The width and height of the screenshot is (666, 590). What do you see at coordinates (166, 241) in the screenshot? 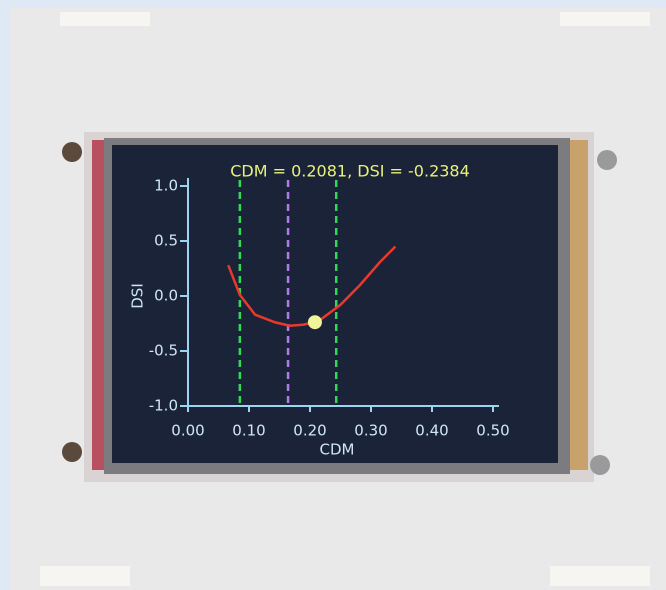
I see `y-tick-label: 0.5` at bounding box center [166, 241].